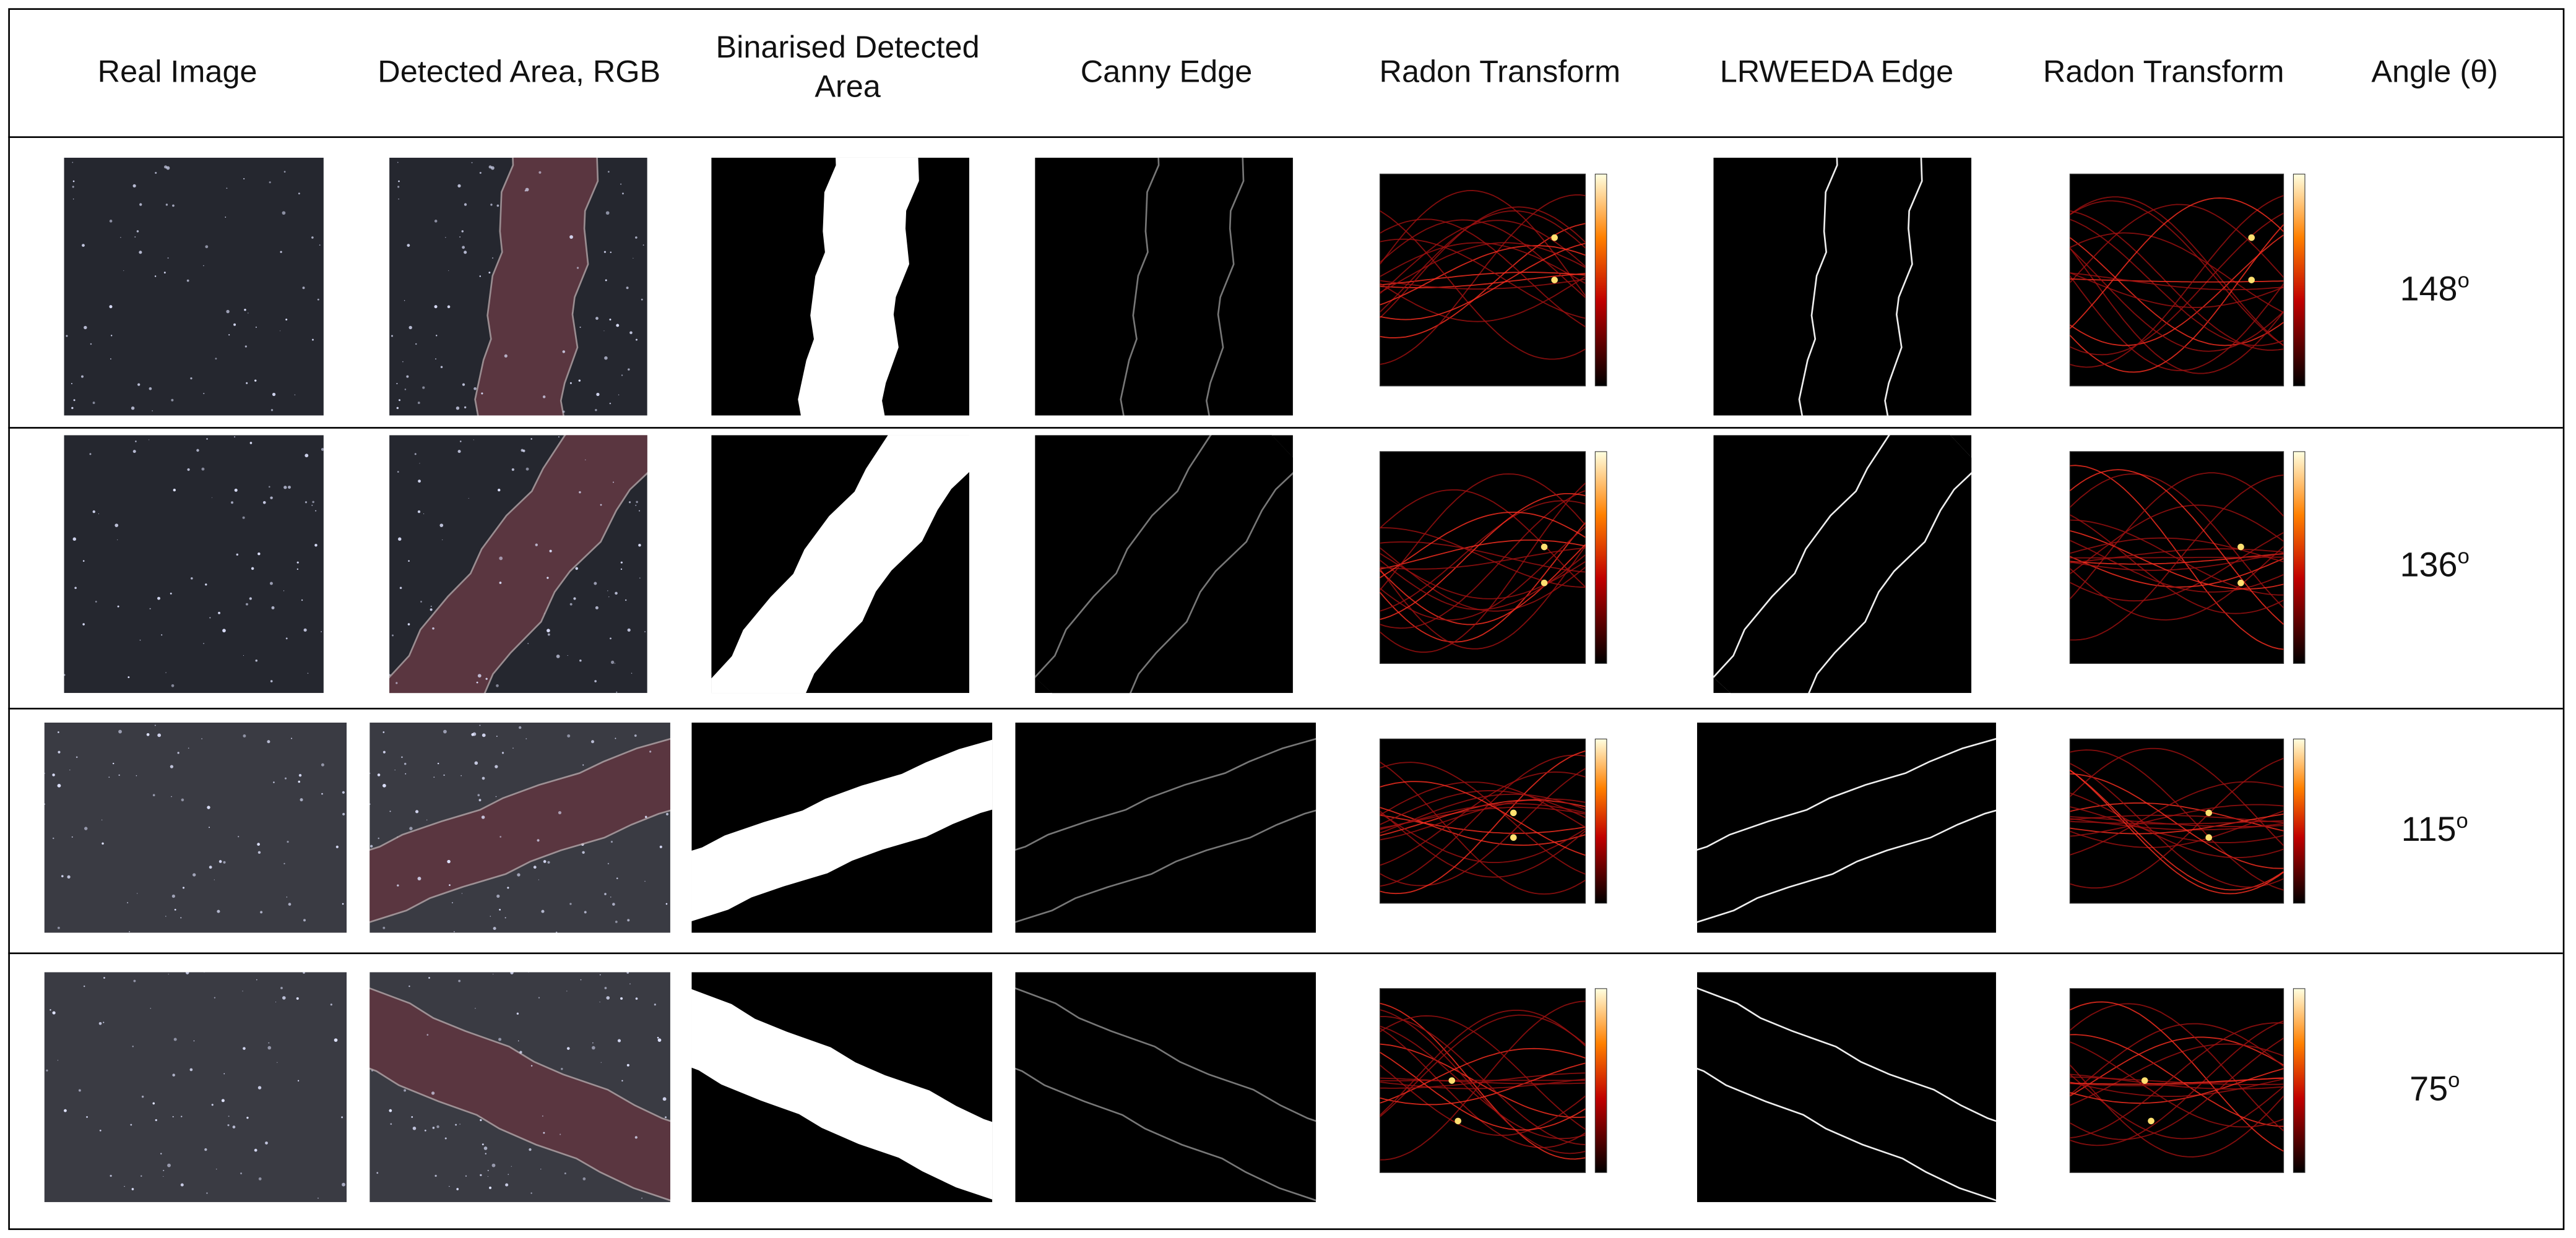 The width and height of the screenshot is (2576, 1238). Describe the element at coordinates (194, 286) in the screenshot. I see `sky` at that location.